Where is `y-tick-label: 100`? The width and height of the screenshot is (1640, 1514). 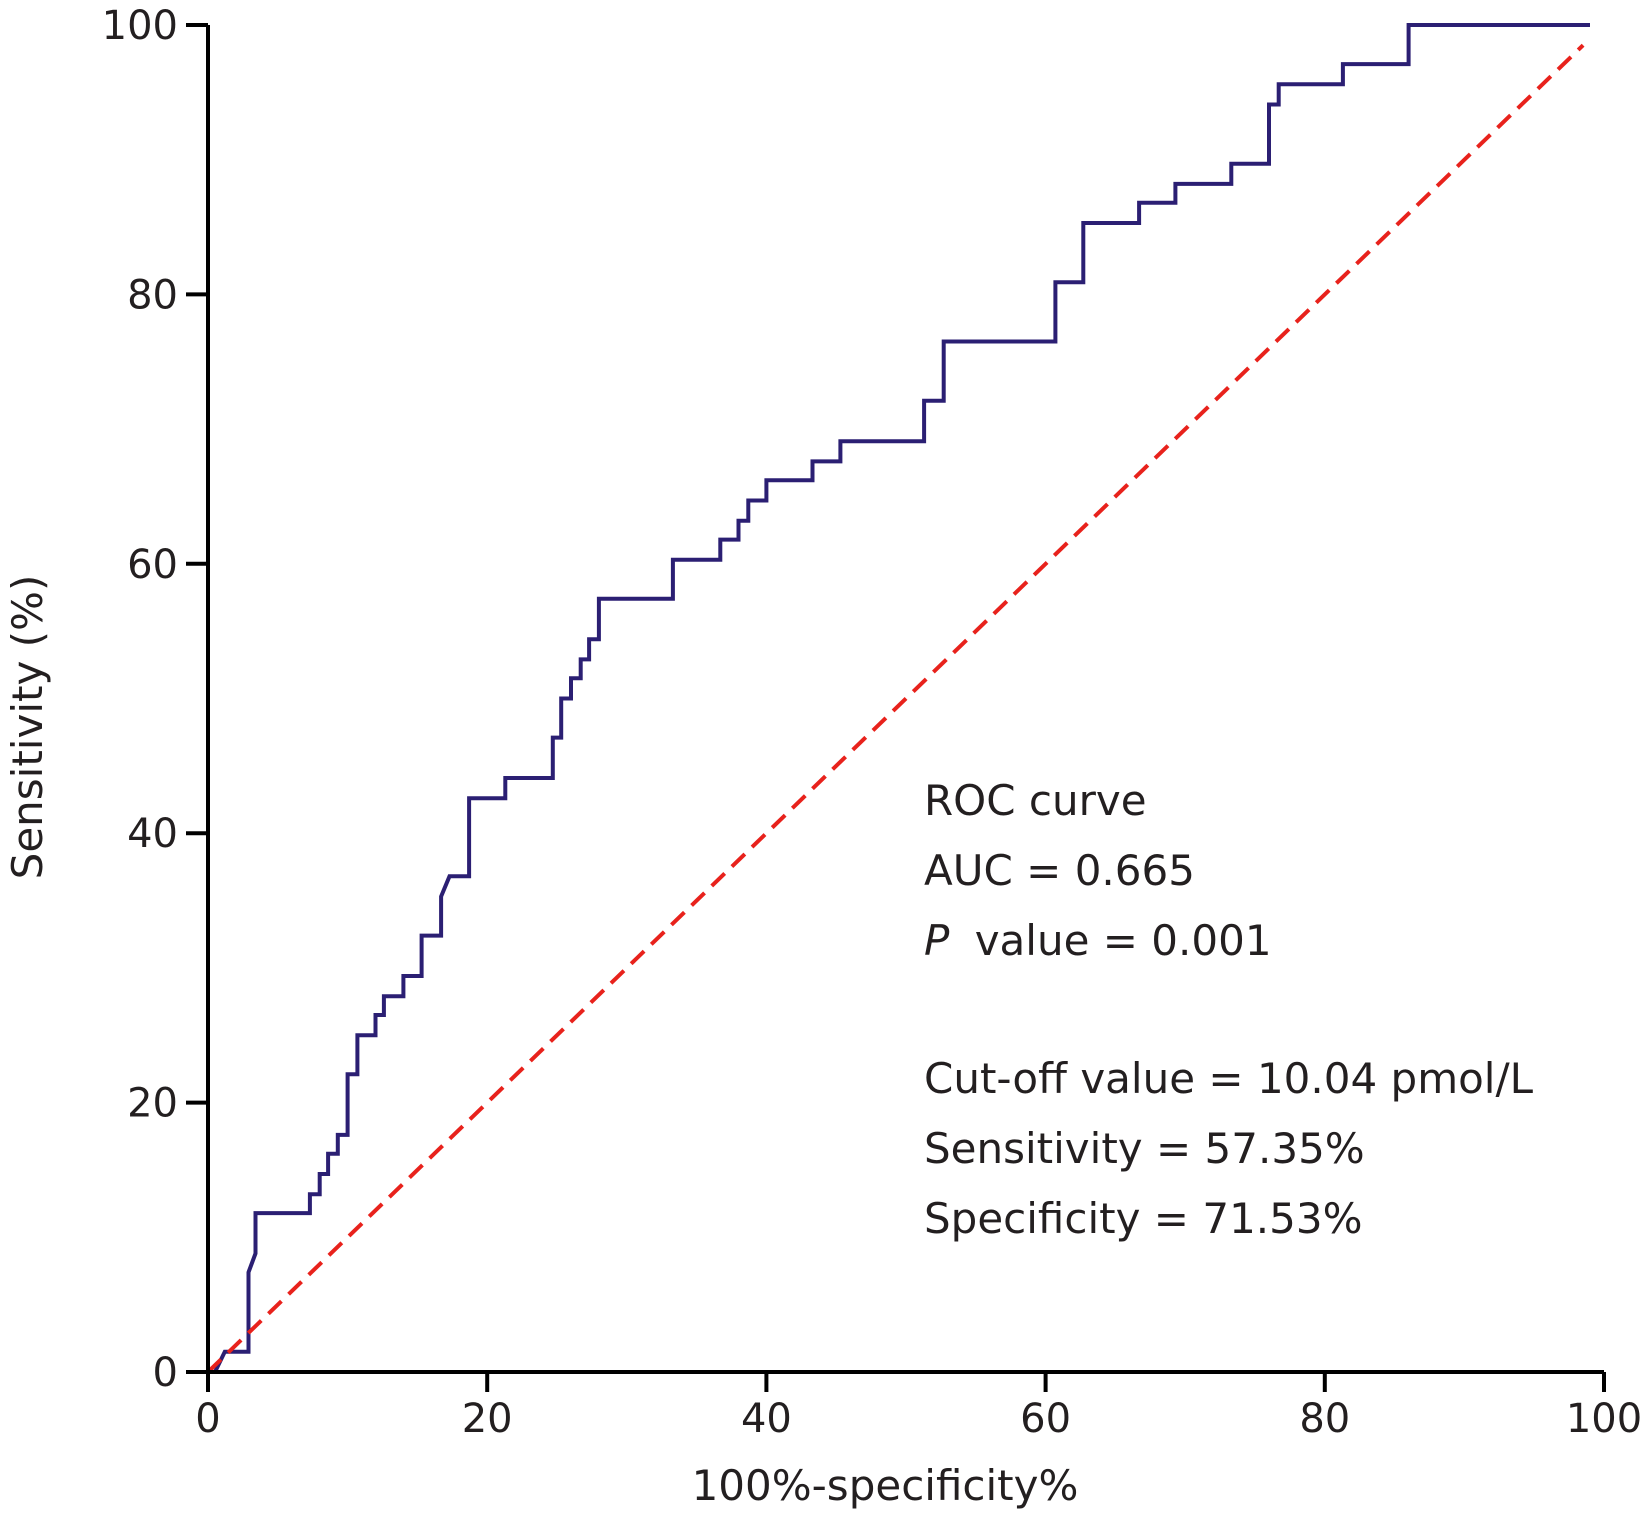 y-tick-label: 100 is located at coordinates (140, 26).